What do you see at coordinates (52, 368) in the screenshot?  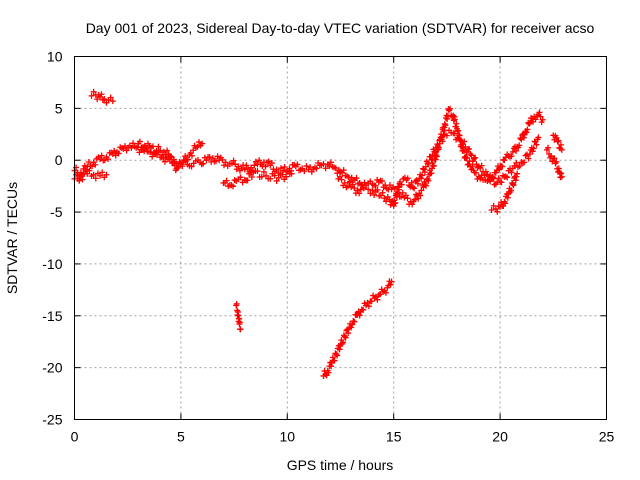 I see `y-tick-label: -20` at bounding box center [52, 368].